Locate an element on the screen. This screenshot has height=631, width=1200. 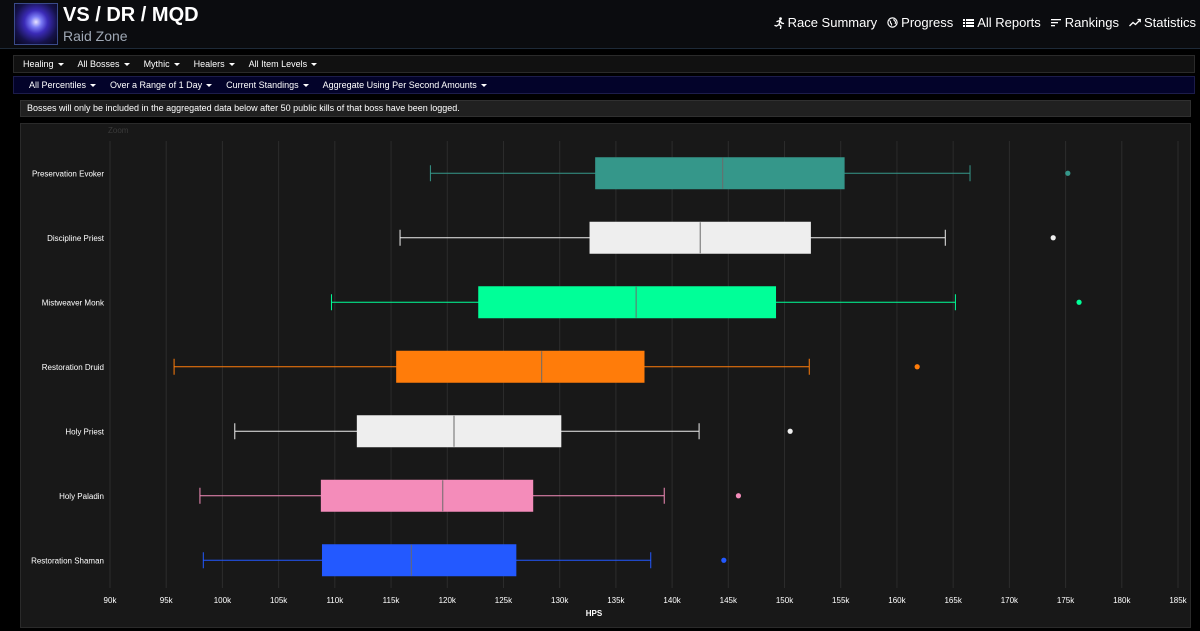
x-tick-label: 125k is located at coordinates (504, 600).